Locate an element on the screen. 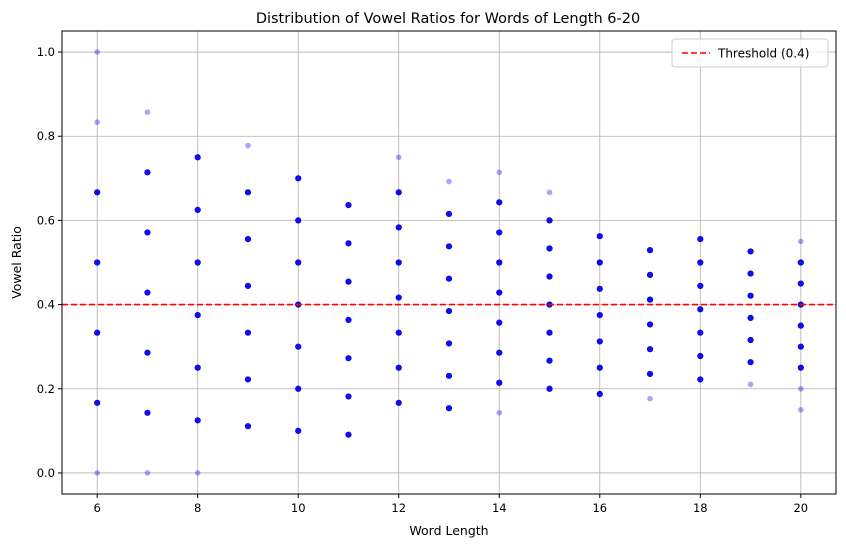 This screenshot has height=547, width=846. x-tick-label: 12 is located at coordinates (398, 508).